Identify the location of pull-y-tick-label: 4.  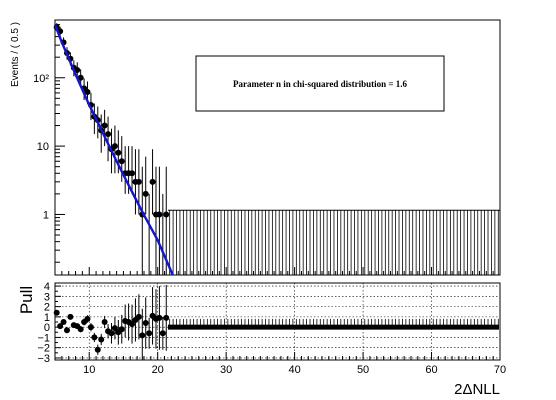
(47, 287).